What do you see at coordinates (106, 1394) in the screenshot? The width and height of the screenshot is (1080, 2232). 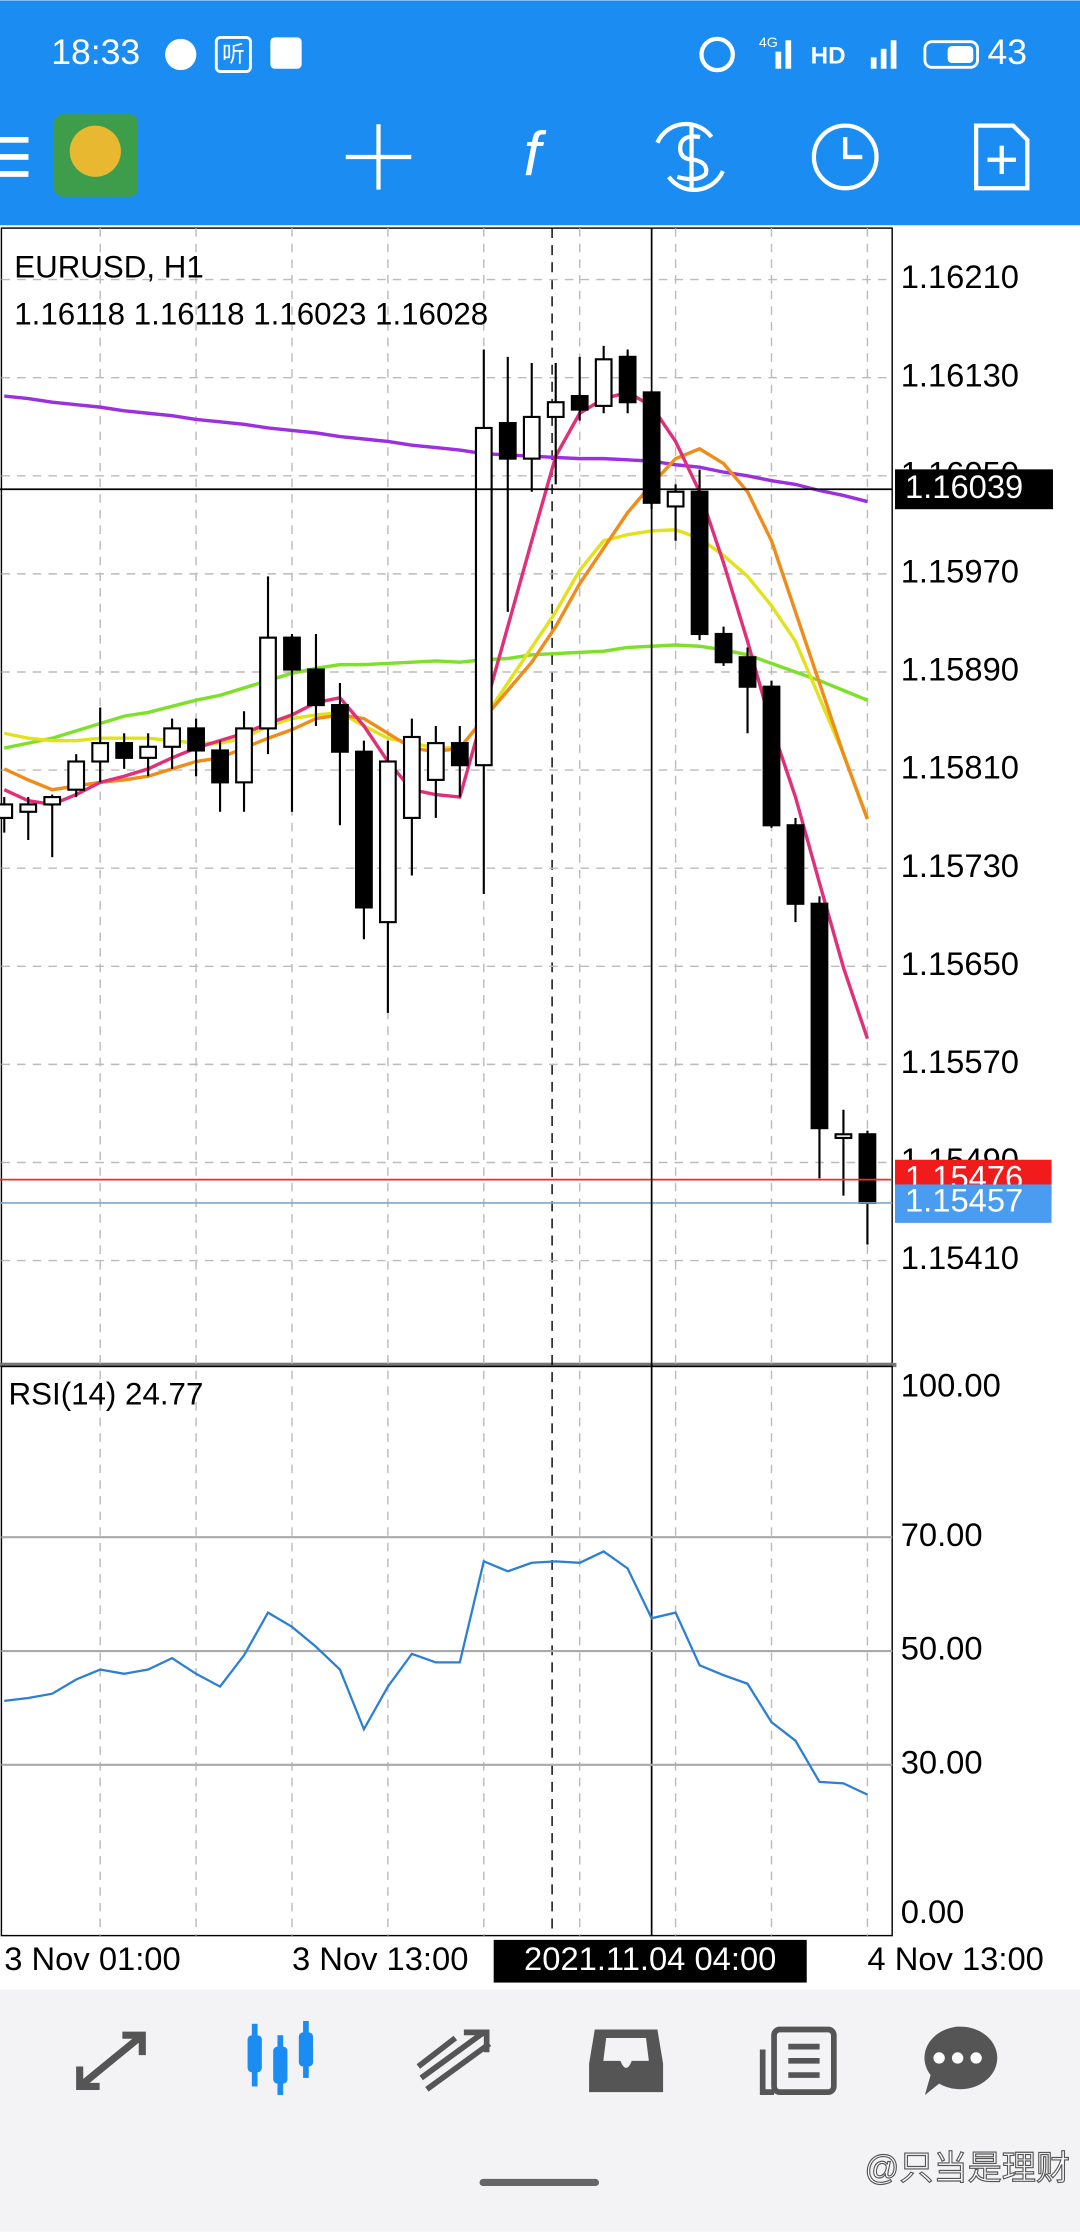 I see `rsi-title: RSI(14) 24.77` at bounding box center [106, 1394].